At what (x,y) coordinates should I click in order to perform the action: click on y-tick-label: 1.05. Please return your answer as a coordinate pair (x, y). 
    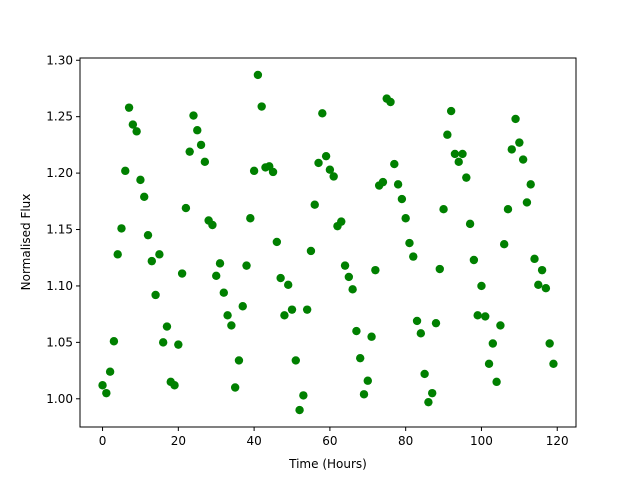
    Looking at the image, I should click on (59, 342).